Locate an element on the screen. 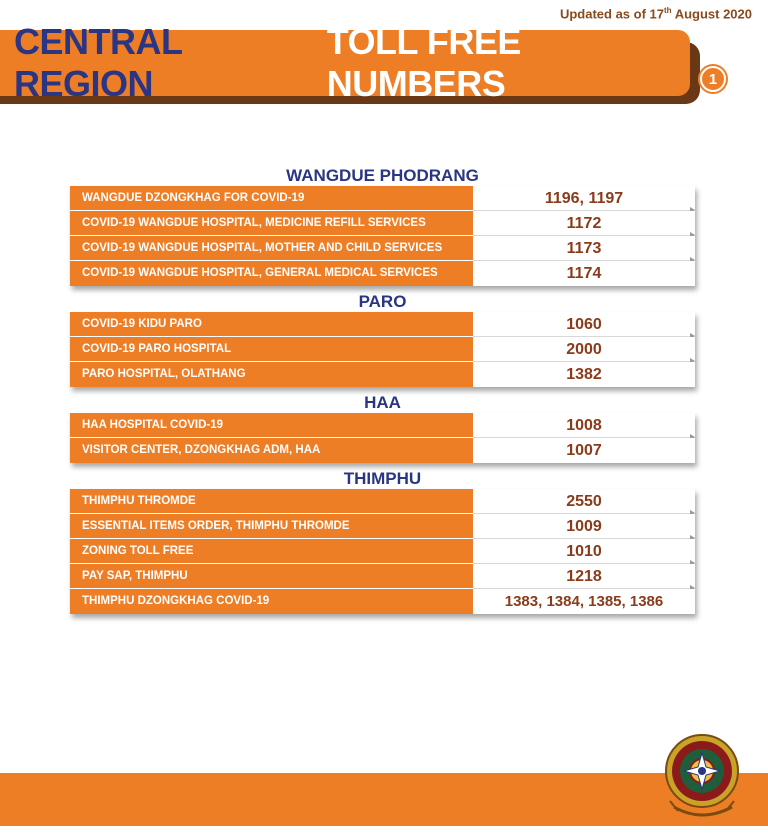 The image size is (768, 839). national-emblem-icon is located at coordinates (702, 775).